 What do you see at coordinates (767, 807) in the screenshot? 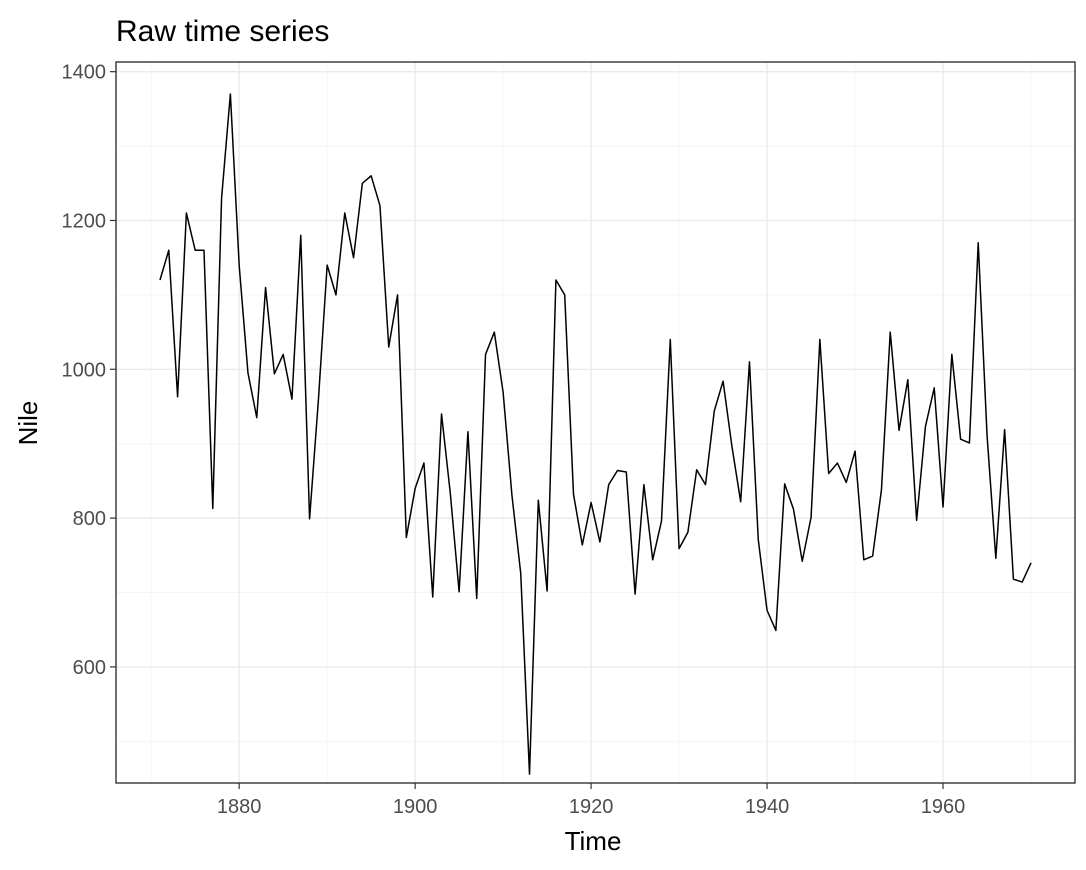
I see `x-tick-label: 1940` at bounding box center [767, 807].